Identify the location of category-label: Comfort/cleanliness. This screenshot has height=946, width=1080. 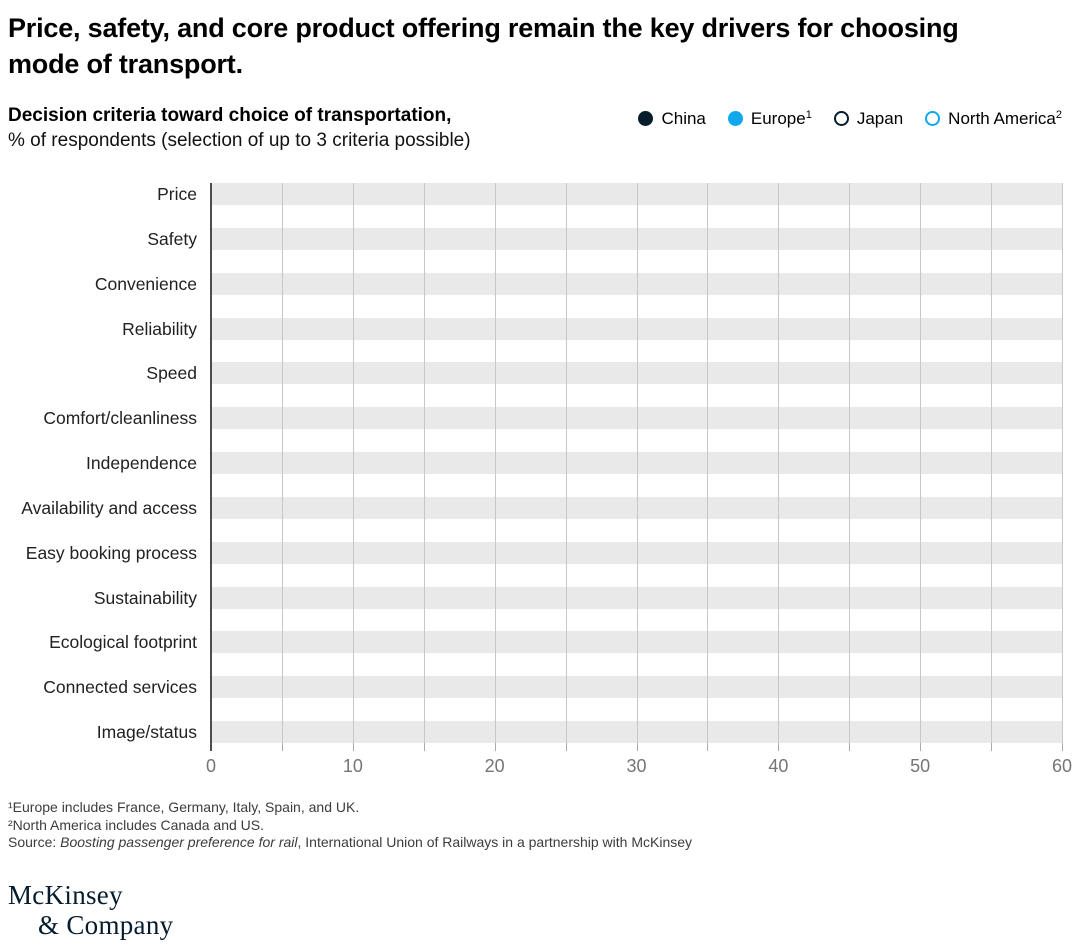
(120, 418).